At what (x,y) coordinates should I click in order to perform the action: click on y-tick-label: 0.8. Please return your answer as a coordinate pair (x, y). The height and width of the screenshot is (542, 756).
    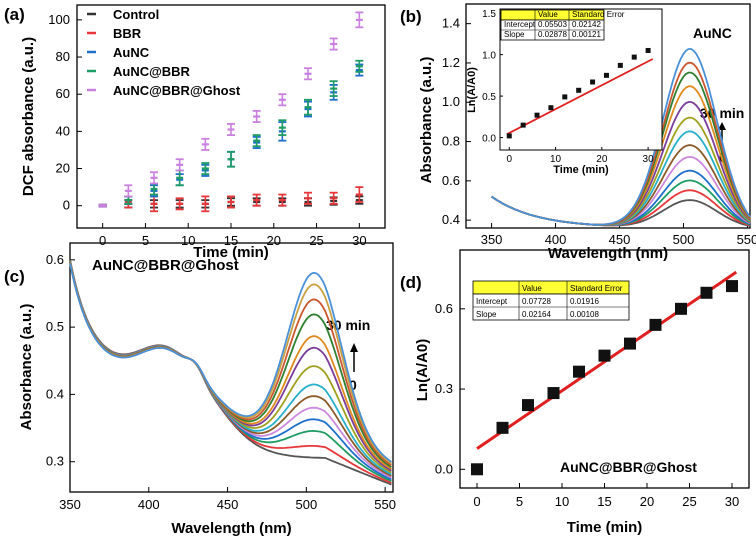
    Looking at the image, I should click on (451, 141).